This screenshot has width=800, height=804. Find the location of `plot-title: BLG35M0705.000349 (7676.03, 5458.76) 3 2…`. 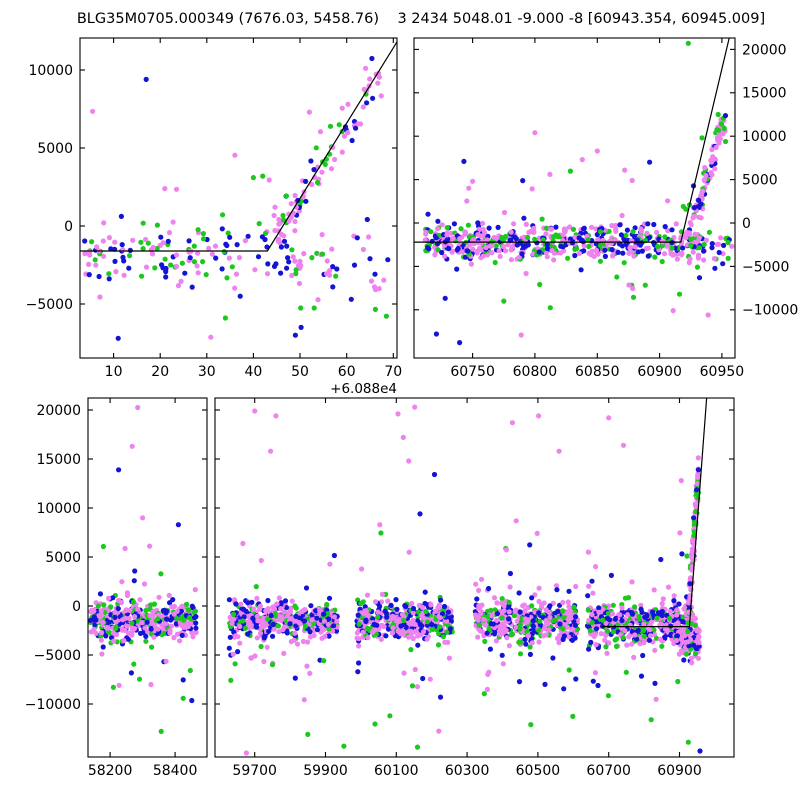

plot-title: BLG35M0705.000349 (7676.03, 5458.76) 3 2… is located at coordinates (421, 19).